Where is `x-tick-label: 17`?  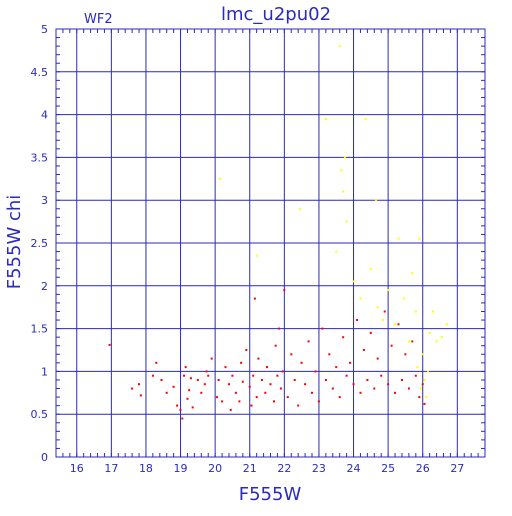
x-tick-label: 17 is located at coordinates (111, 468).